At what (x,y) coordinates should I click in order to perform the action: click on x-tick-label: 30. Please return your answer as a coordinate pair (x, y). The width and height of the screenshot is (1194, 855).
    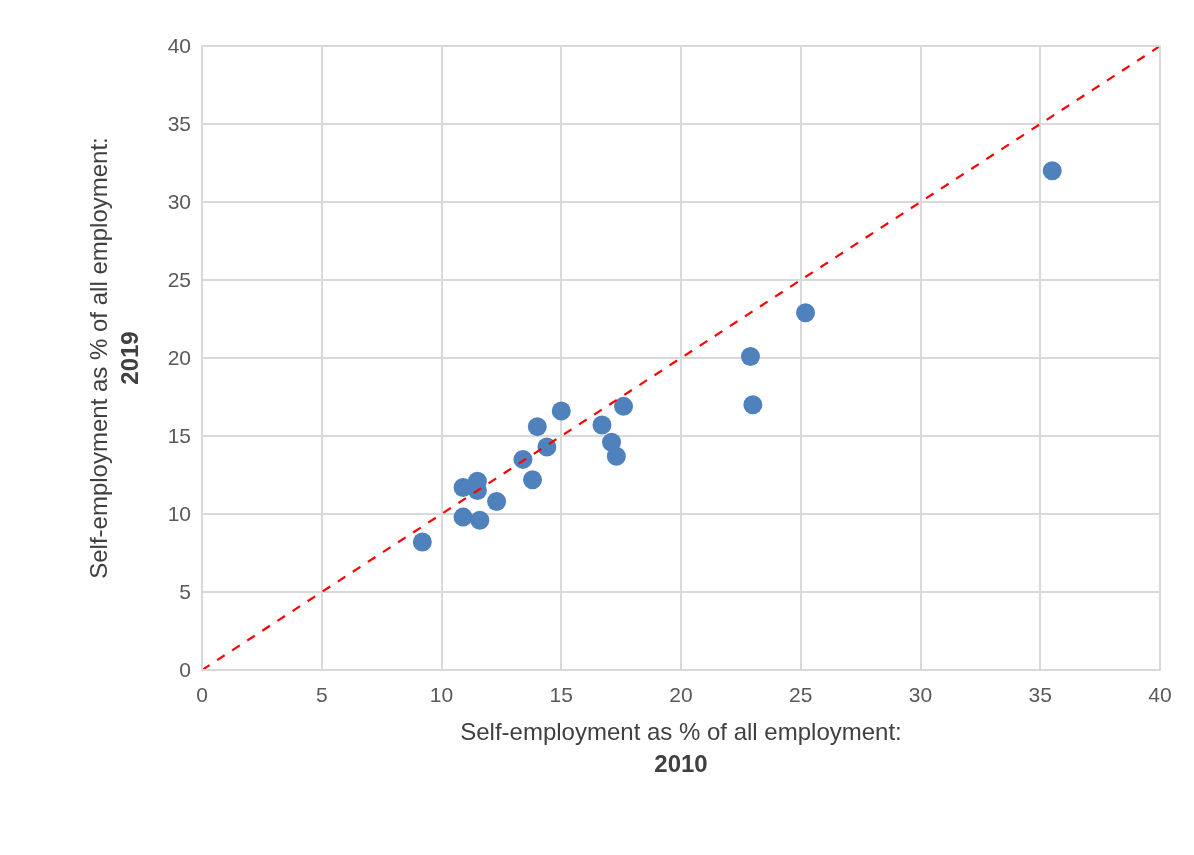
    Looking at the image, I should click on (920, 694).